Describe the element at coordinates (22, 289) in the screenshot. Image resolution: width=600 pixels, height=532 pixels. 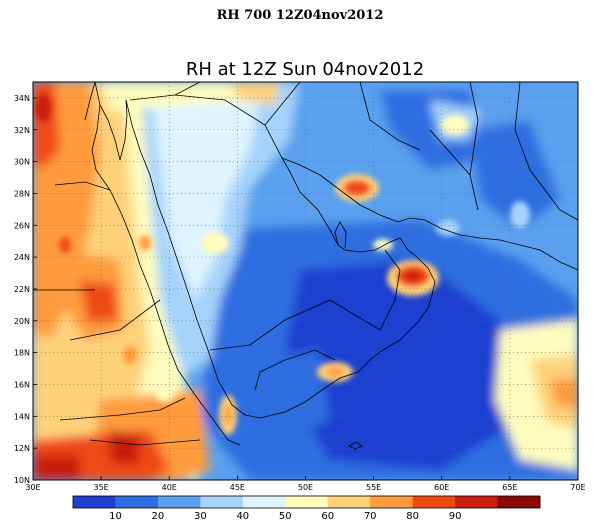
I see `lat-tick-label: 22N` at that location.